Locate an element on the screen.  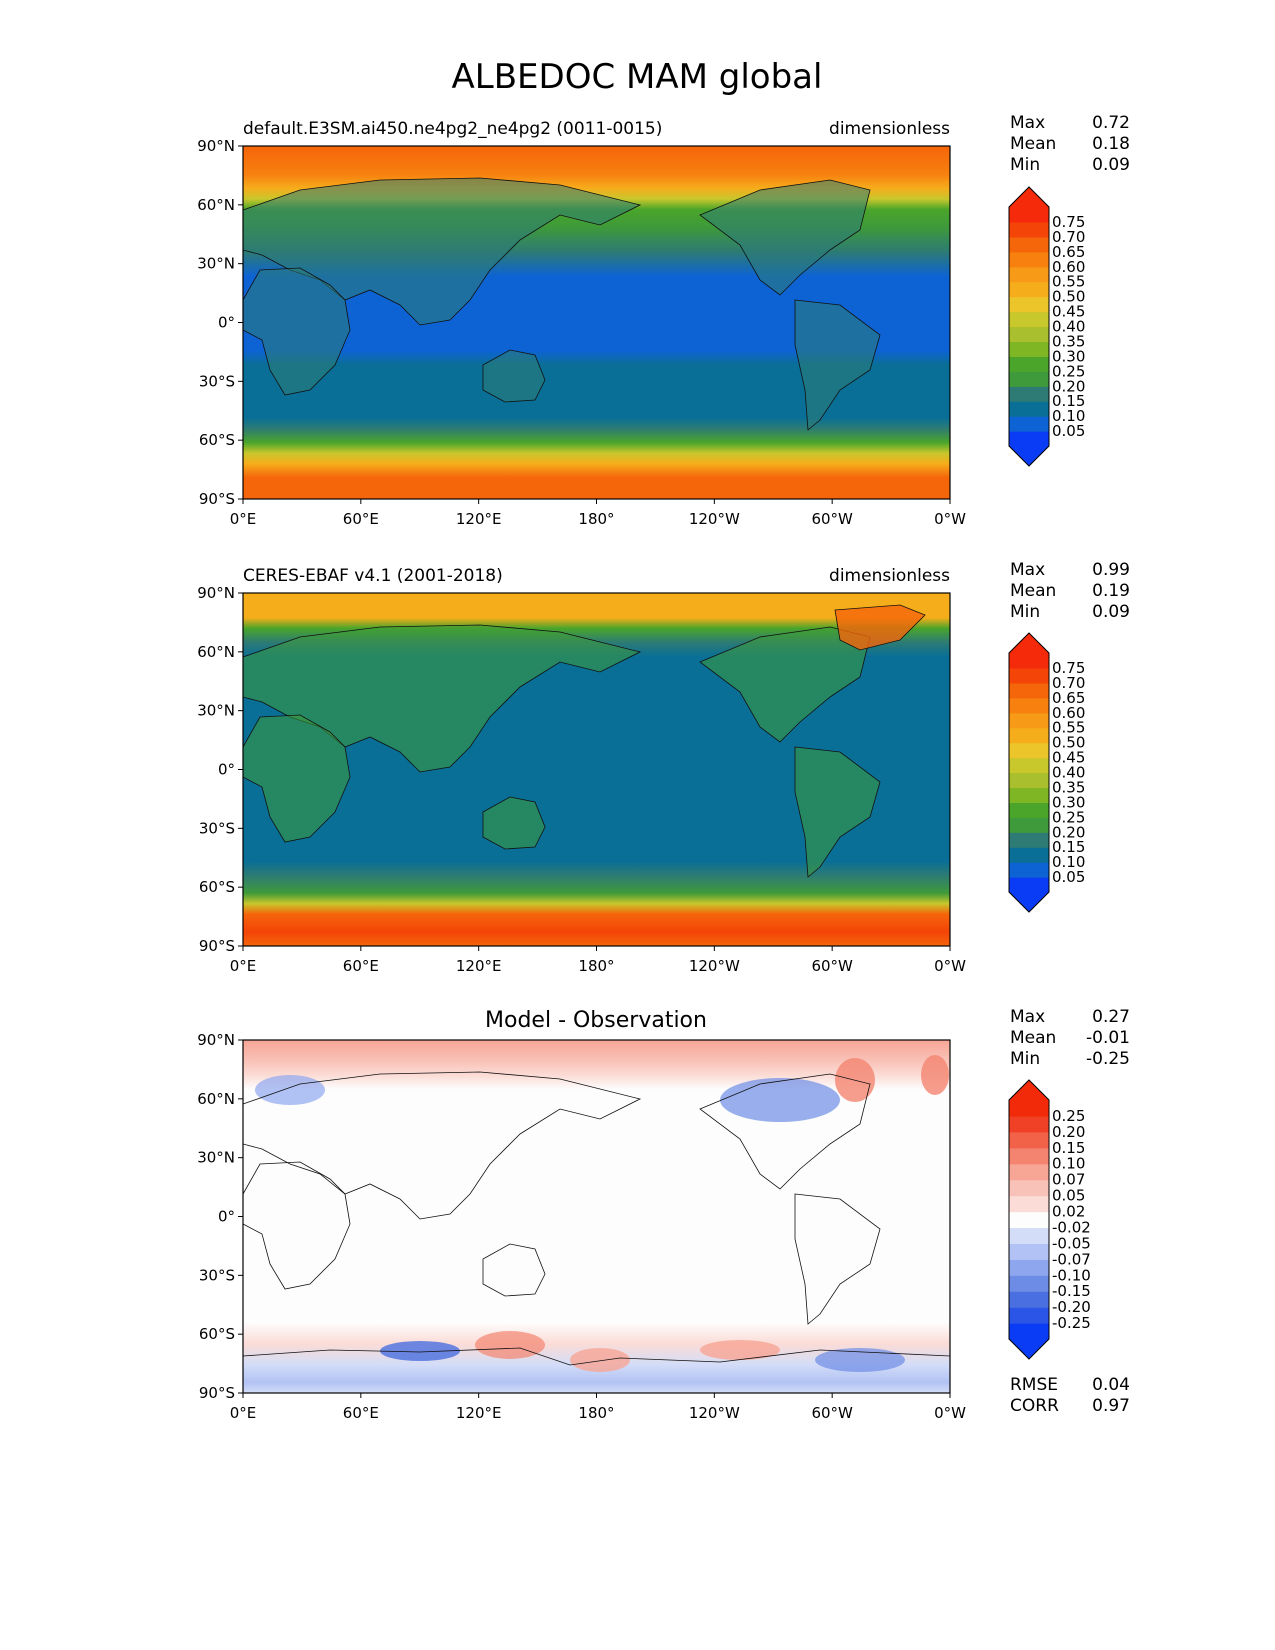
error-stats-block: RMSE 0.04 CORR 0.97 is located at coordinates (1070, 1395).